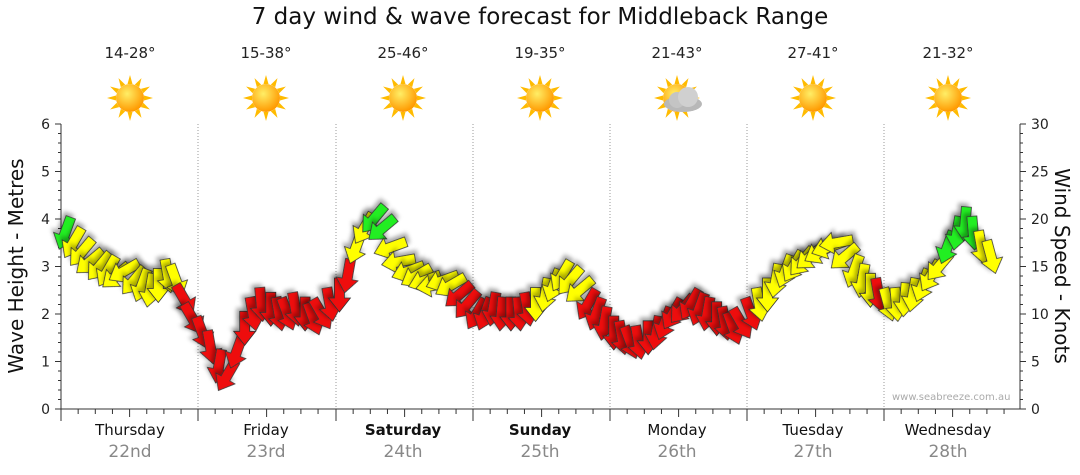  Describe the element at coordinates (45, 410) in the screenshot. I see `y-left-tick-label: 0` at that location.